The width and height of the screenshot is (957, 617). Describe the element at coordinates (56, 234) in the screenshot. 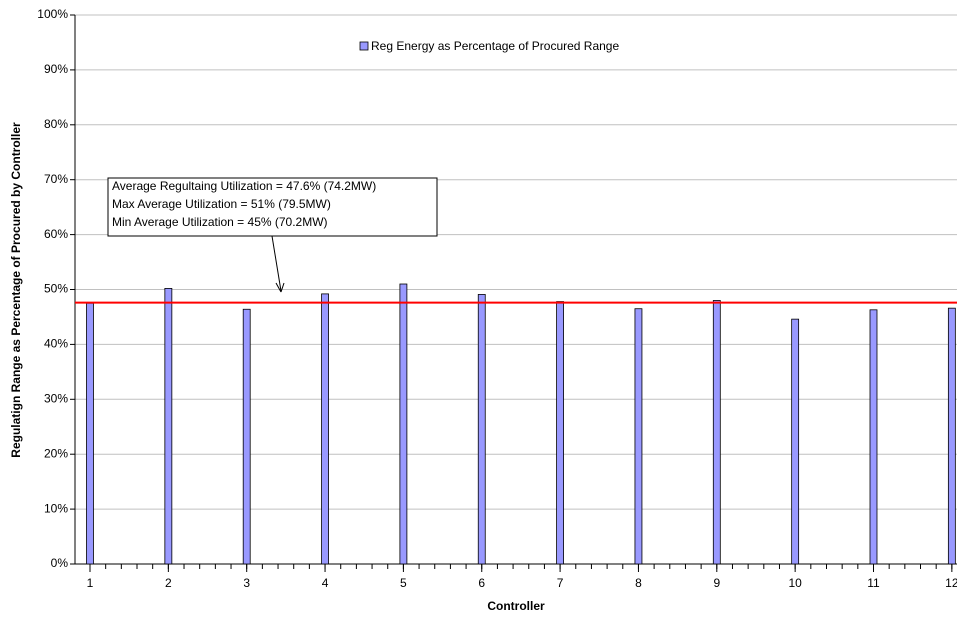

I see `y-tick-label: 60%` at that location.